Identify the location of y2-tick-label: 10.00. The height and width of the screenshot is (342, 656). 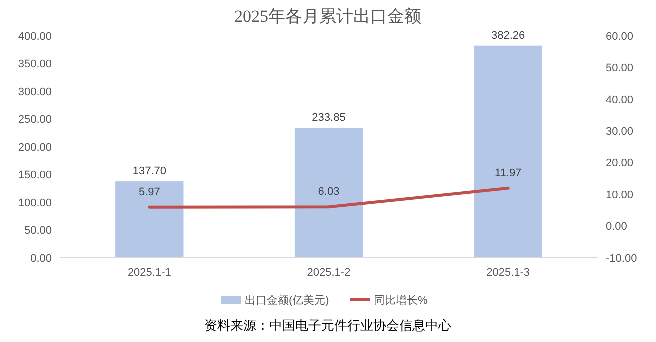
(620, 195).